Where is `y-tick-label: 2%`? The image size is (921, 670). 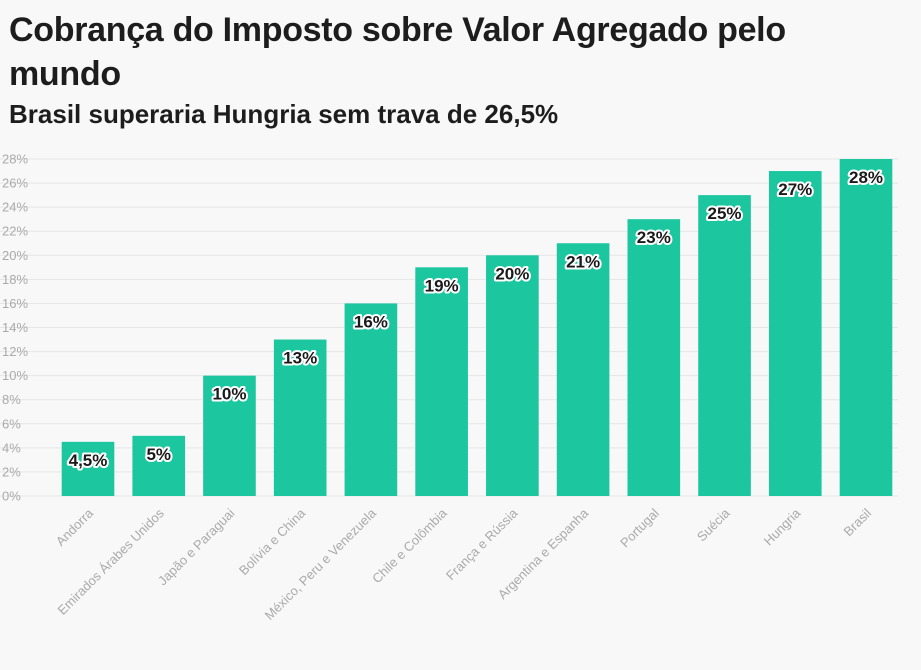
y-tick-label: 2% is located at coordinates (11, 471).